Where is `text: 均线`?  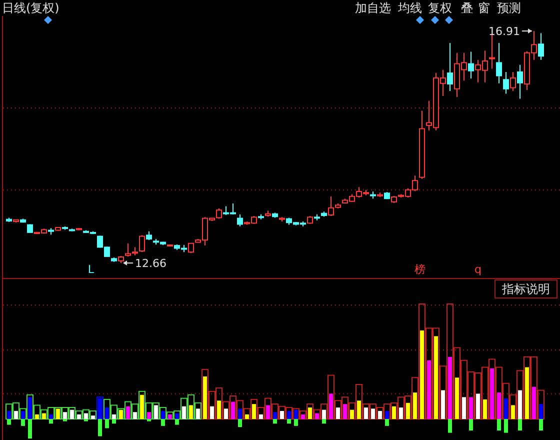 text: 均线 is located at coordinates (409, 8).